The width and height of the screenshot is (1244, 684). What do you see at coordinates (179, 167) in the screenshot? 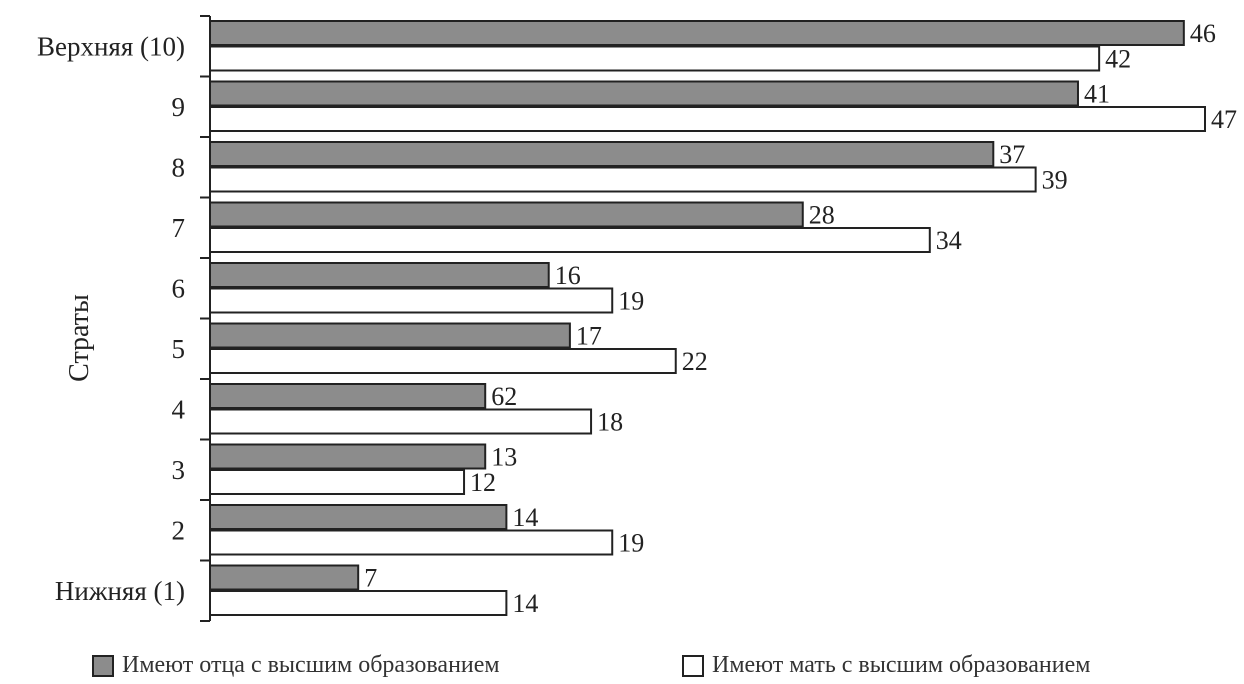
I see `category-label: 8` at bounding box center [179, 167].